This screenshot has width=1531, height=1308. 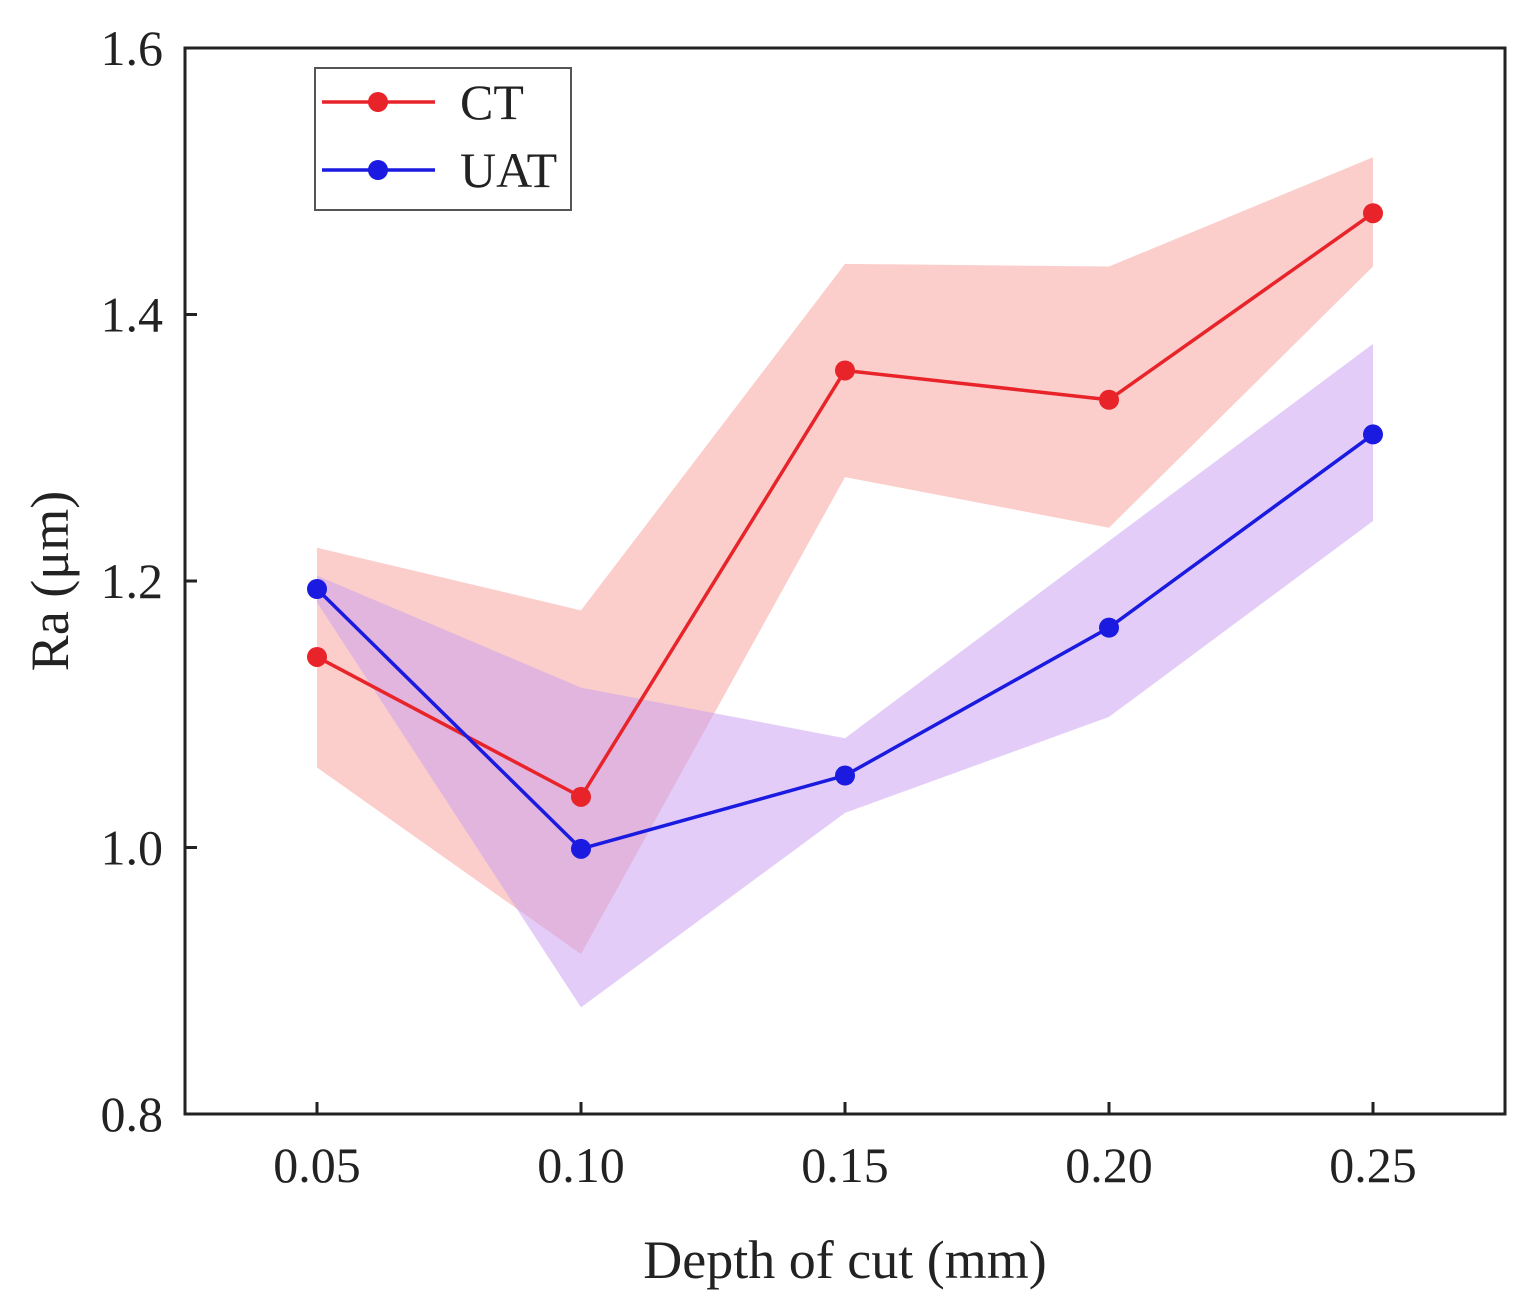 I want to click on y-tick-label: 1.0, so click(x=132, y=848).